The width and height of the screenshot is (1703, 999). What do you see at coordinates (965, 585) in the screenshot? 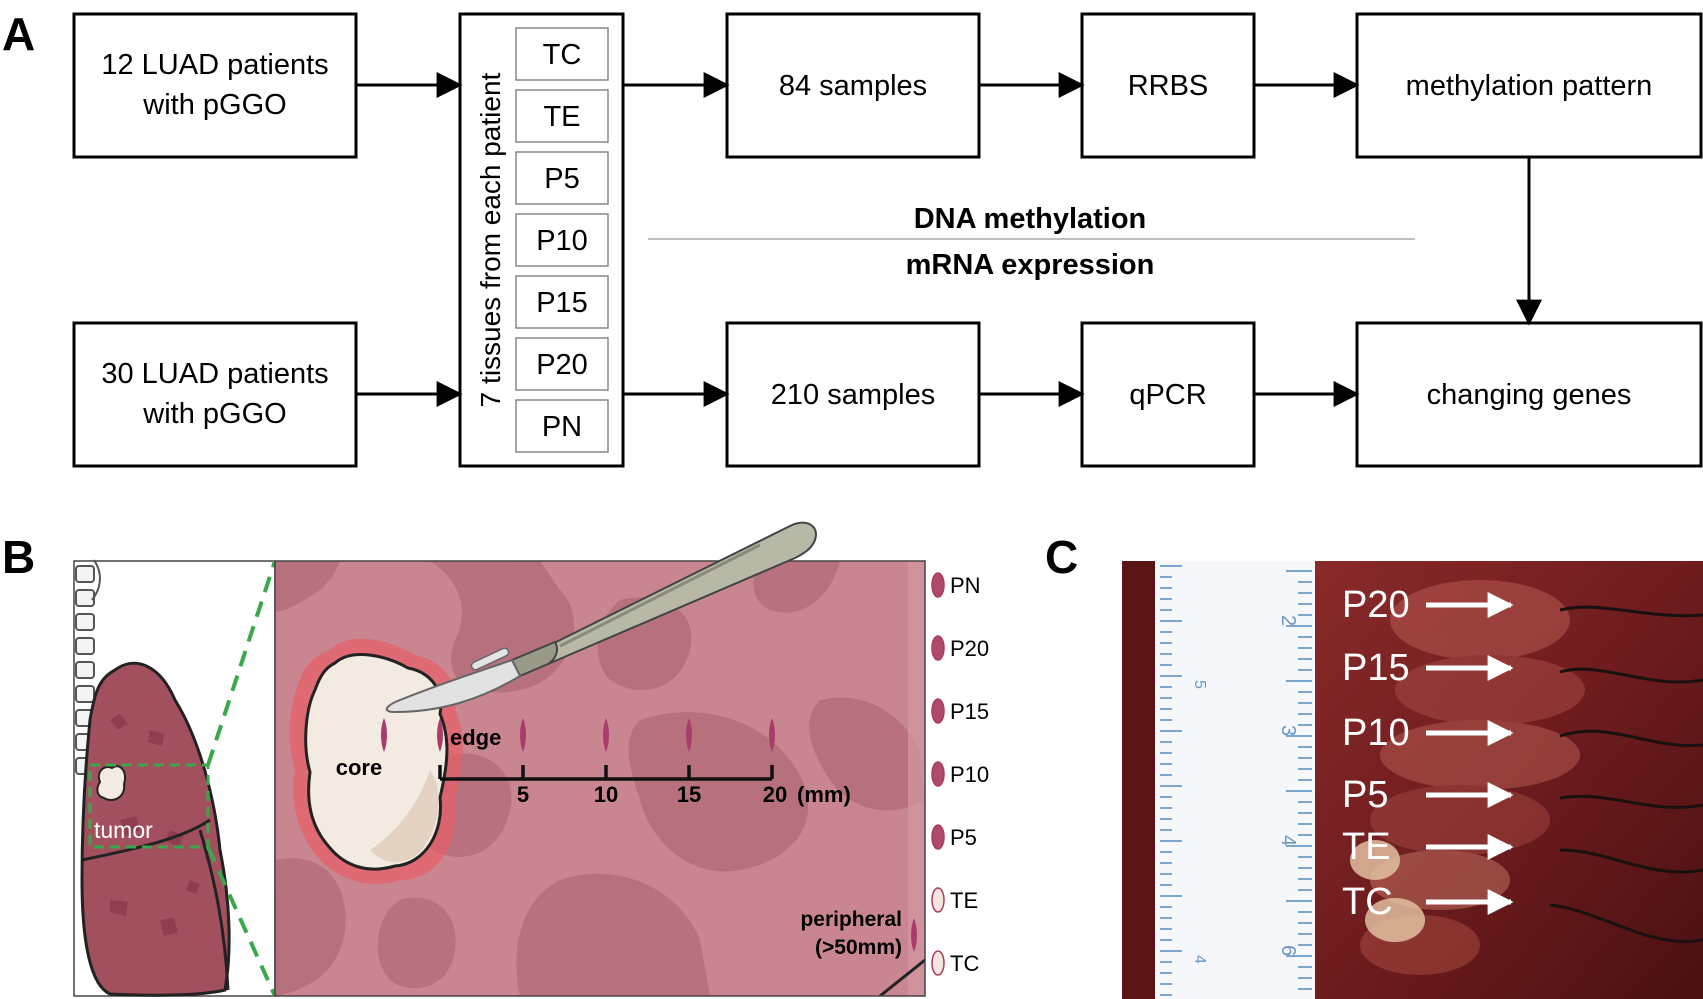
I see `legend-label-pn: PN` at bounding box center [965, 585].